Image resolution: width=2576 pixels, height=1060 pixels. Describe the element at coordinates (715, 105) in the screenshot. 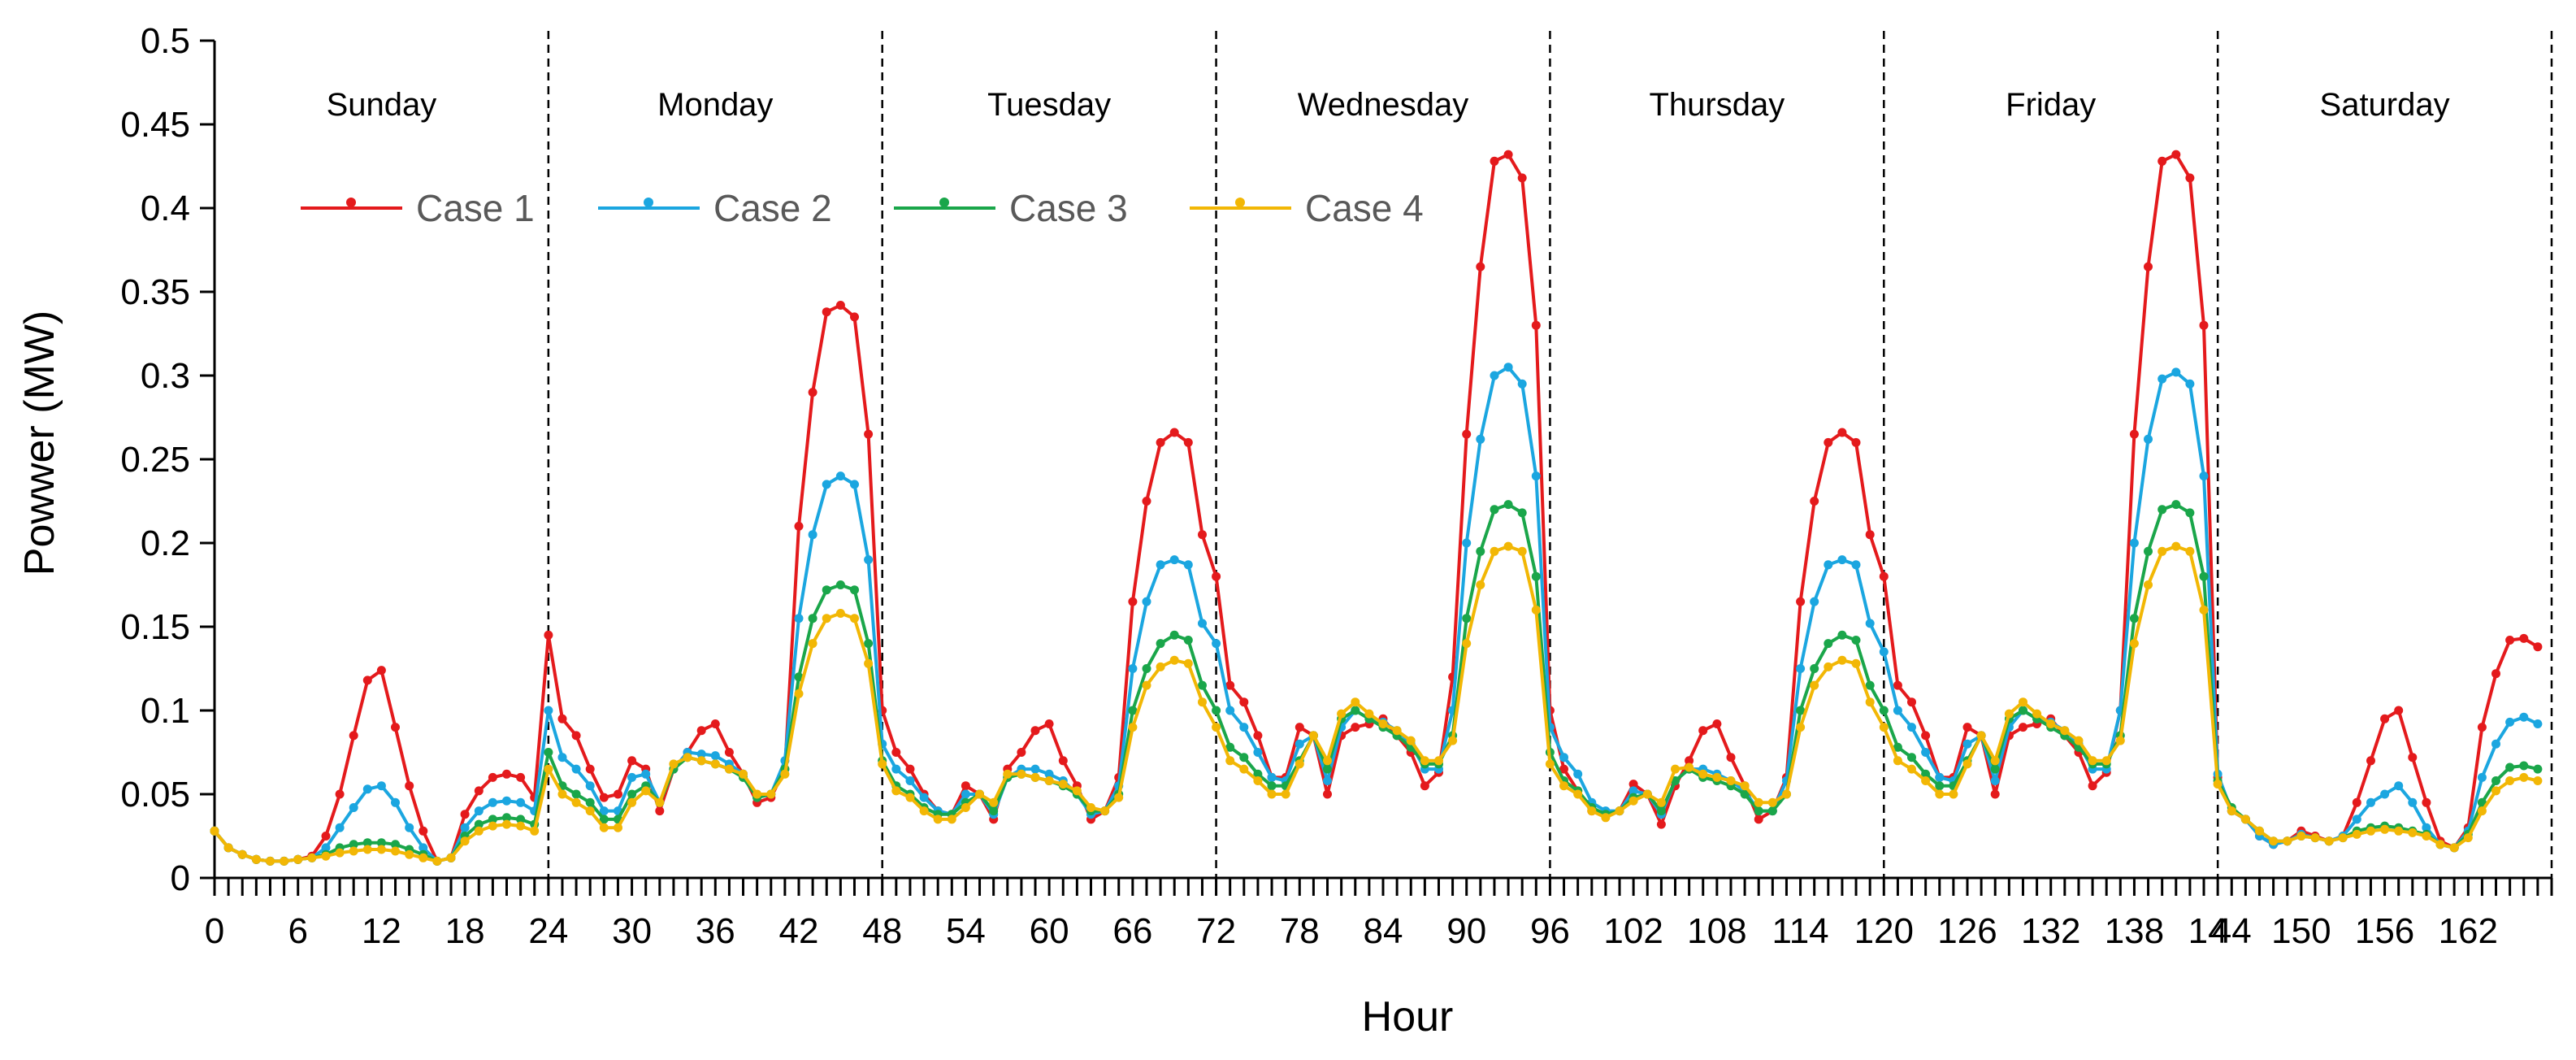

I see `day-label: Monday` at that location.